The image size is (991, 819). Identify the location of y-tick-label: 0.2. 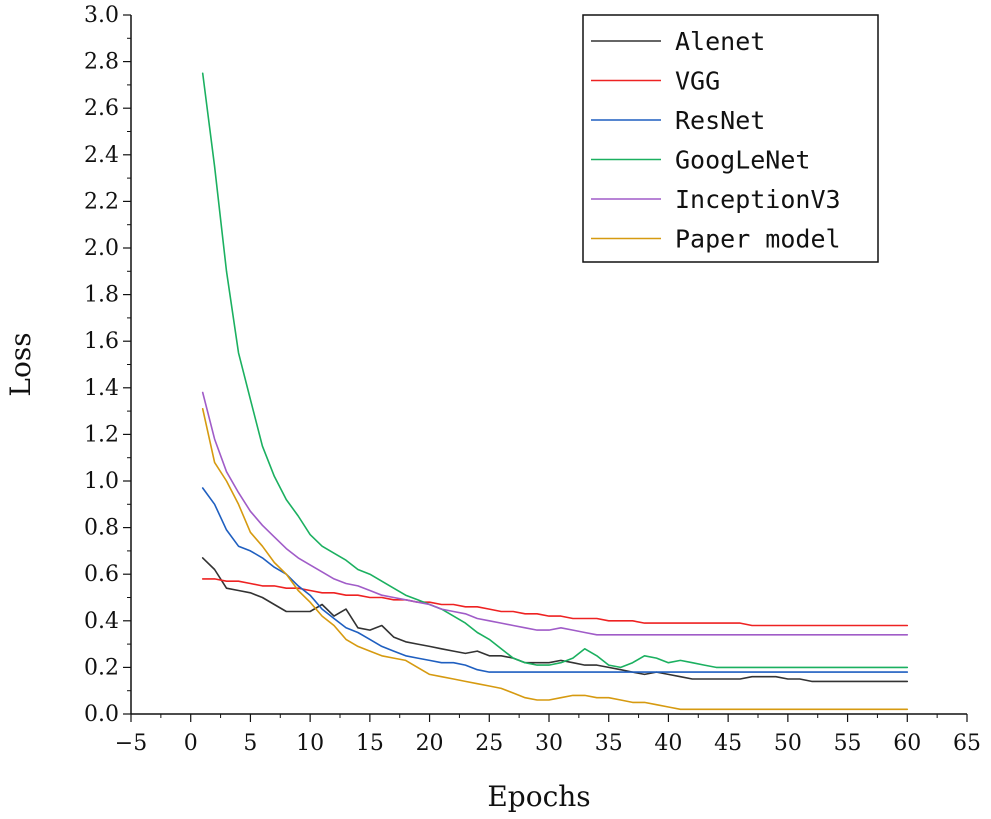
(101, 667).